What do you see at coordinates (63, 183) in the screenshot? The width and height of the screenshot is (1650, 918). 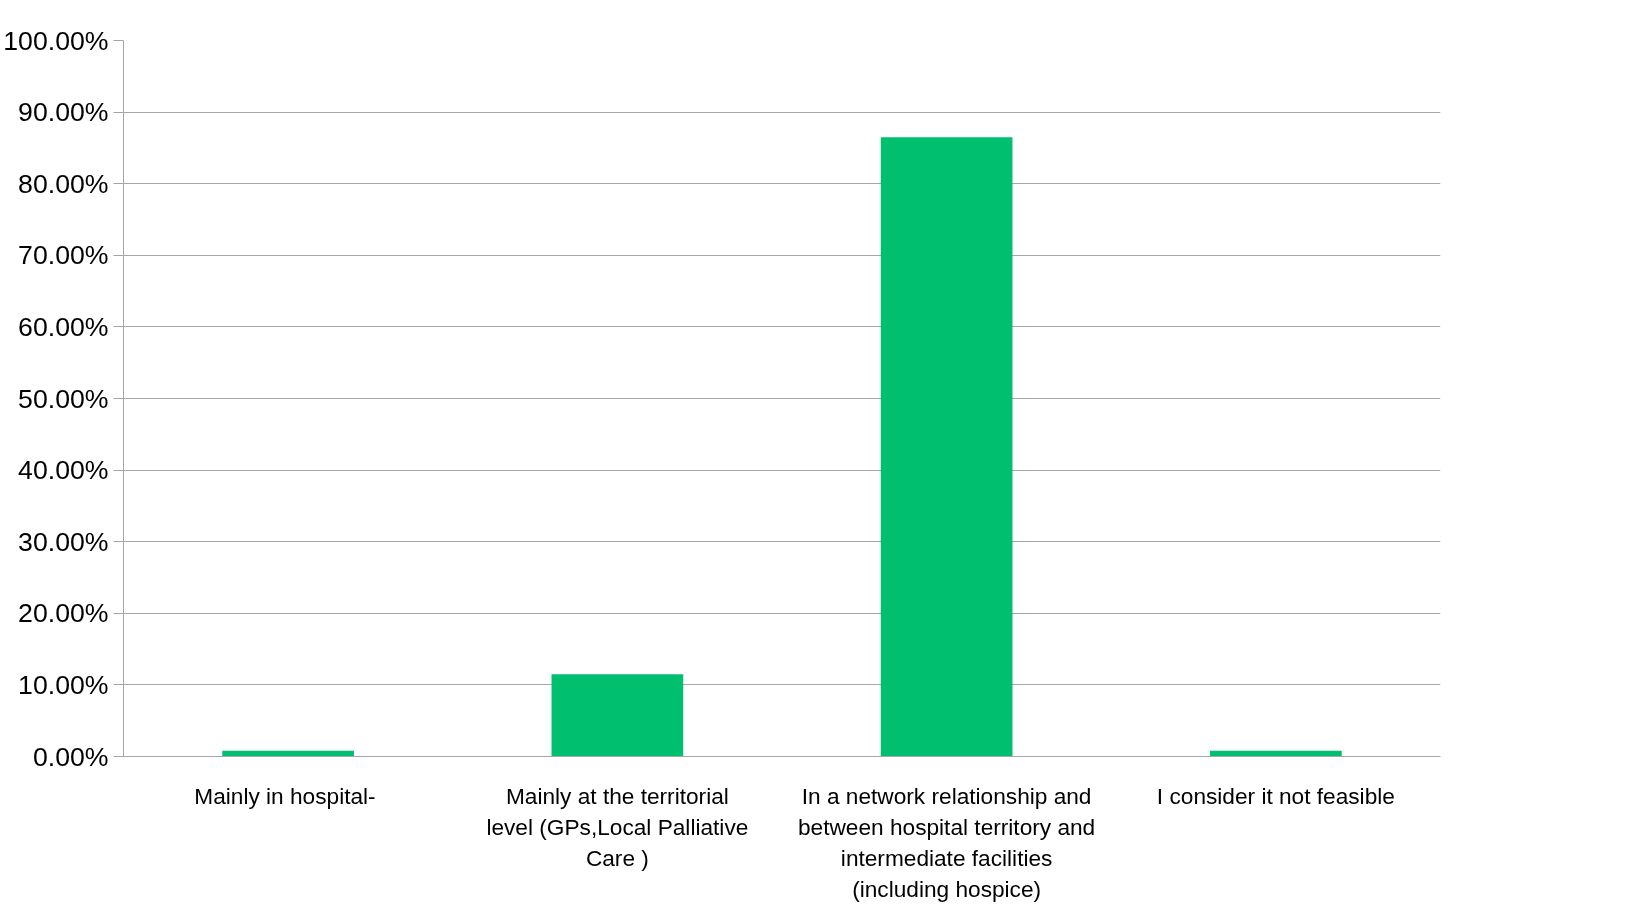 I see `y-tick-label: 80.00%` at bounding box center [63, 183].